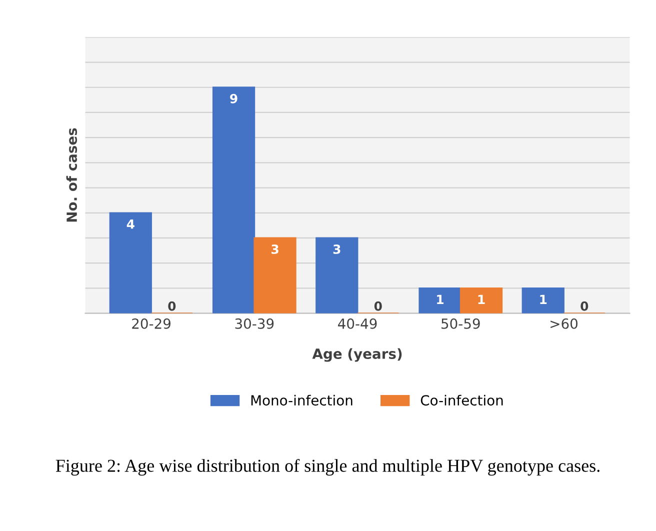 The image size is (656, 531). What do you see at coordinates (357, 355) in the screenshot?
I see `x-axis-title: Age (years)` at bounding box center [357, 355].